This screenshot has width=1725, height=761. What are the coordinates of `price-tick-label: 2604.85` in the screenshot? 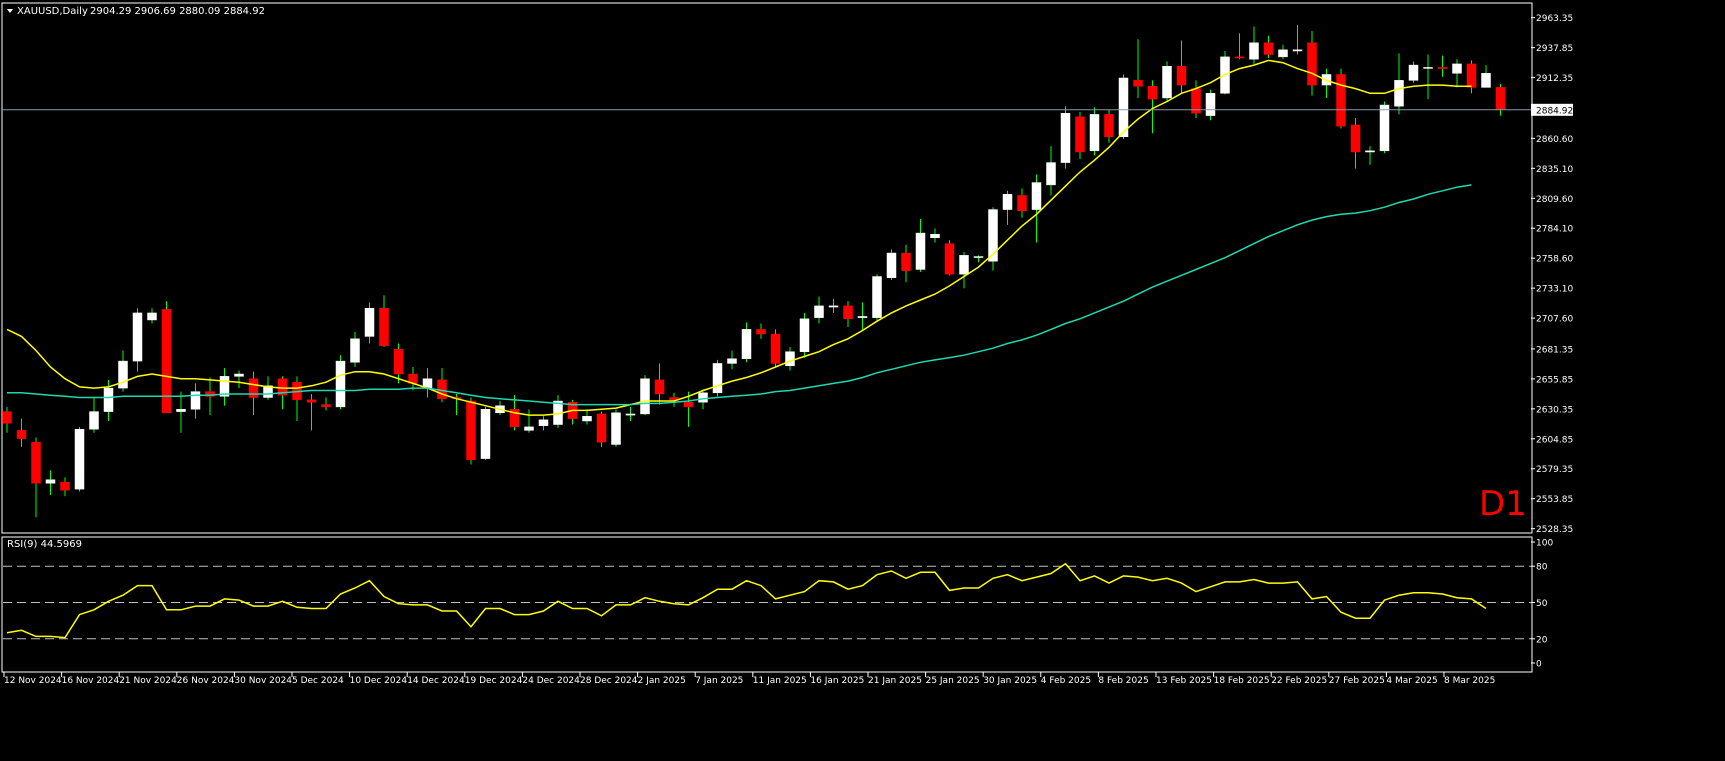 It's located at (1554, 440).